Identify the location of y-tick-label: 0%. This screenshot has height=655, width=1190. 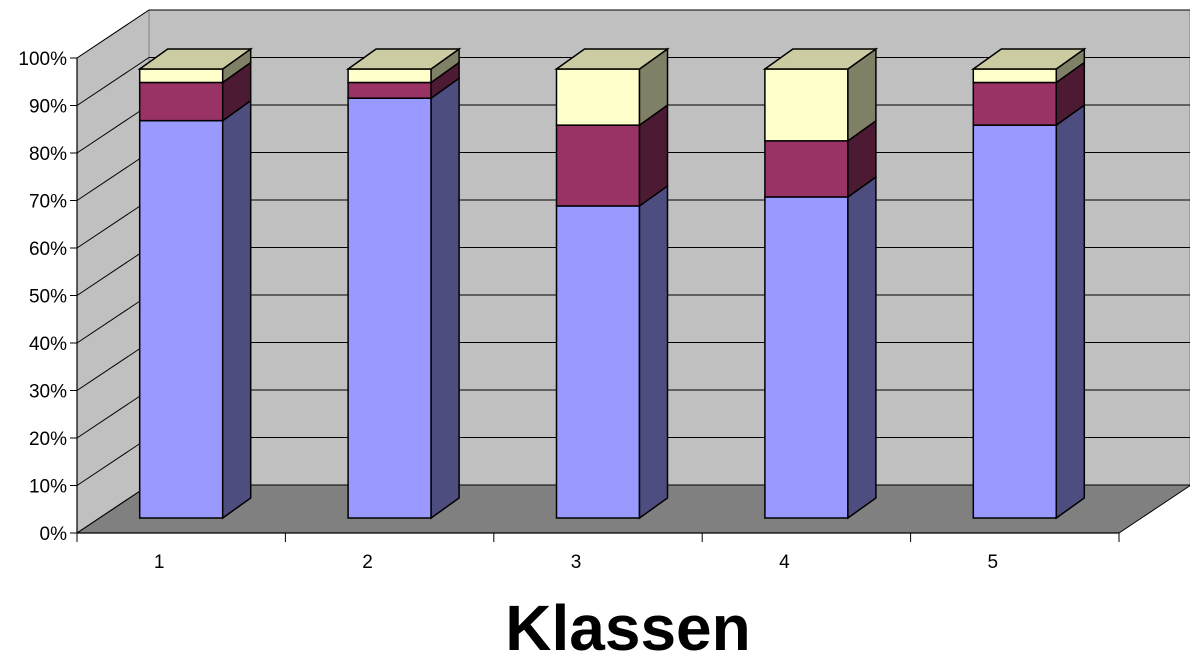
(54, 534).